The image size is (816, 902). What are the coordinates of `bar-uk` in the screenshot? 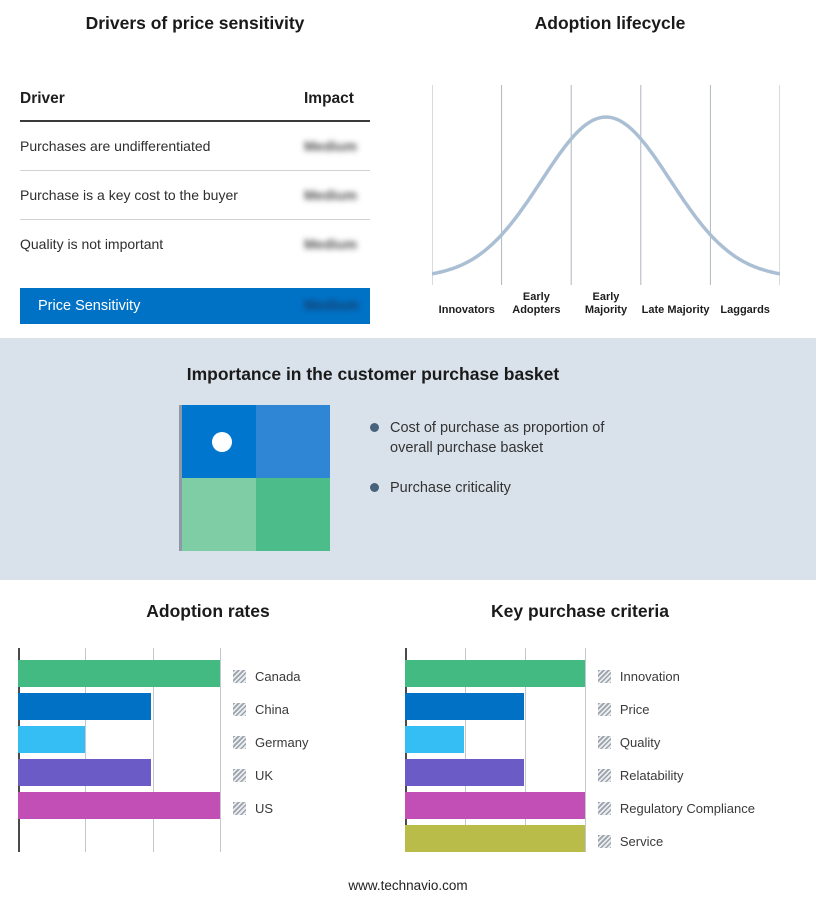 It's located at (85, 772).